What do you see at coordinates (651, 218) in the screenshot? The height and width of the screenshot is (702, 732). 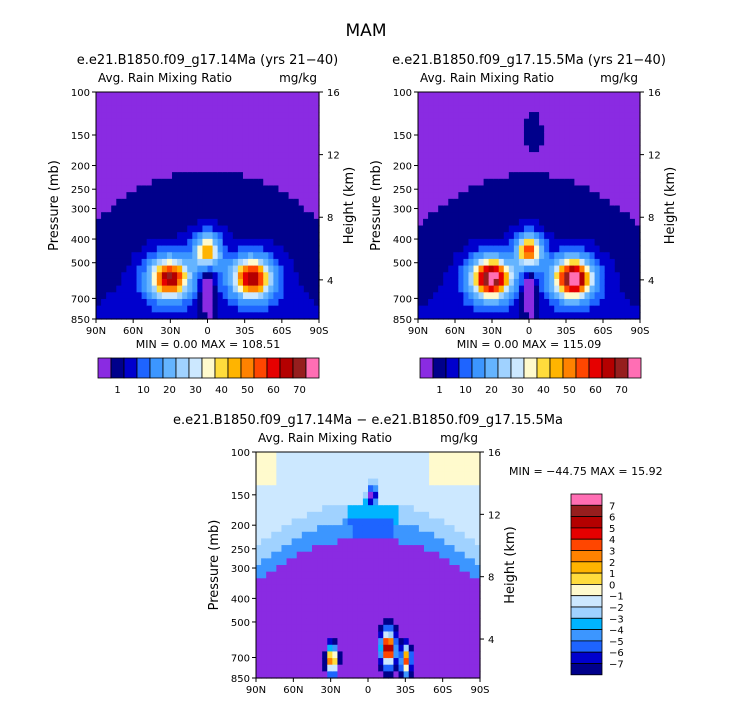 I see `y-right-tick-label: 8` at bounding box center [651, 218].